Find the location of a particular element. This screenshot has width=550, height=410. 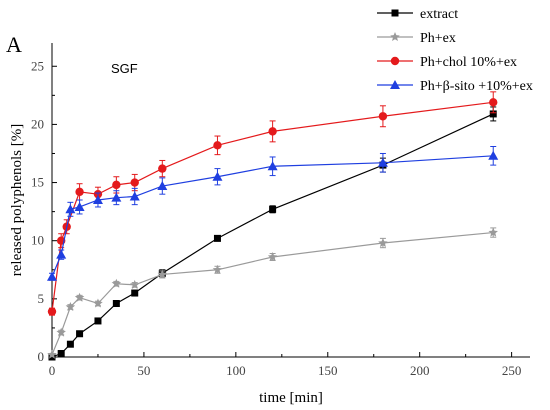

y-tick-label: 0 is located at coordinates (41, 356).